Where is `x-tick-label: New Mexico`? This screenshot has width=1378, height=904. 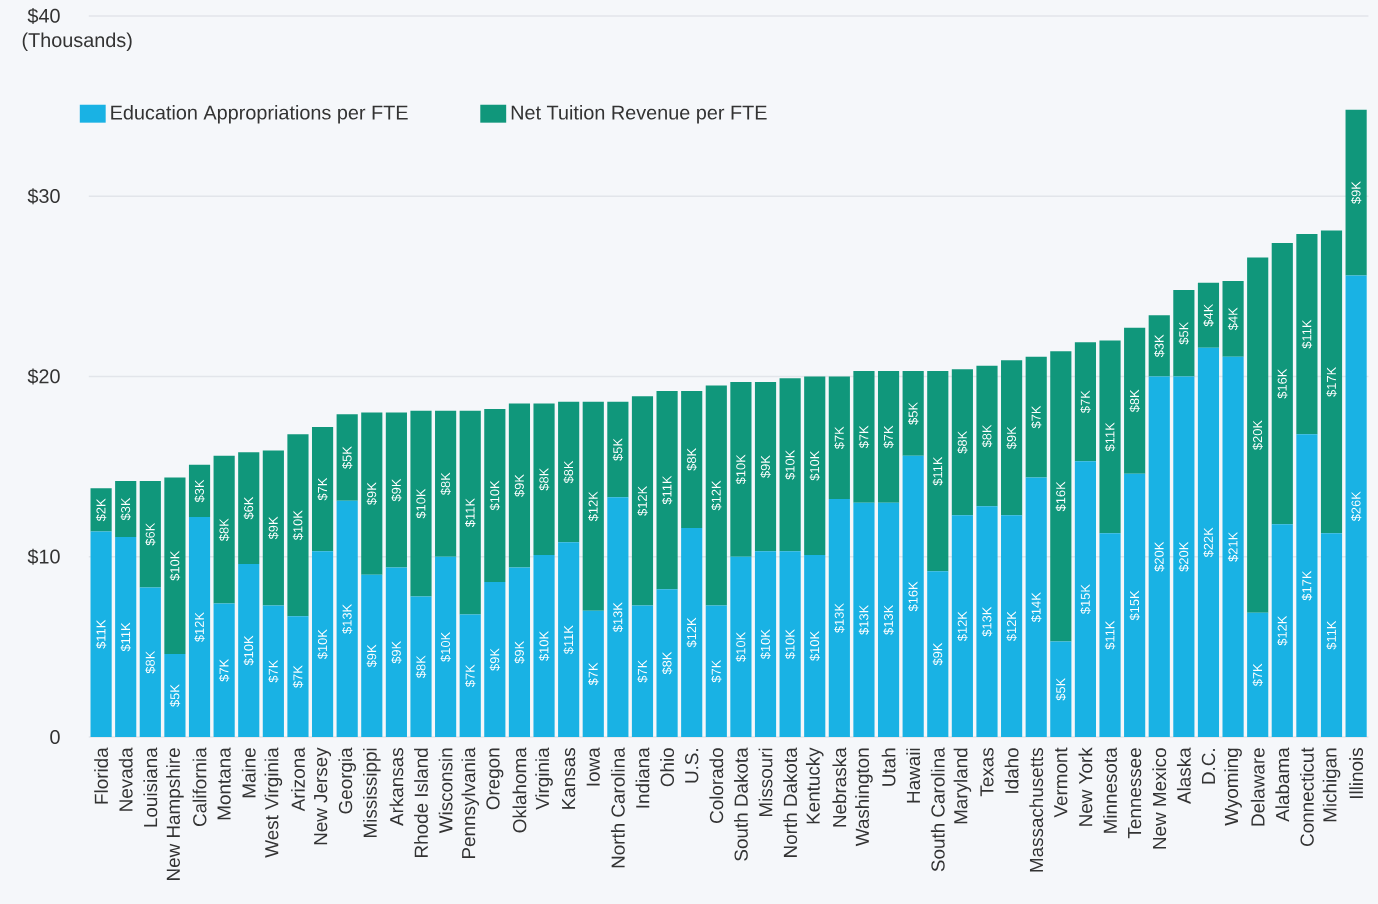
x-tick-label: New Mexico is located at coordinates (1159, 798).